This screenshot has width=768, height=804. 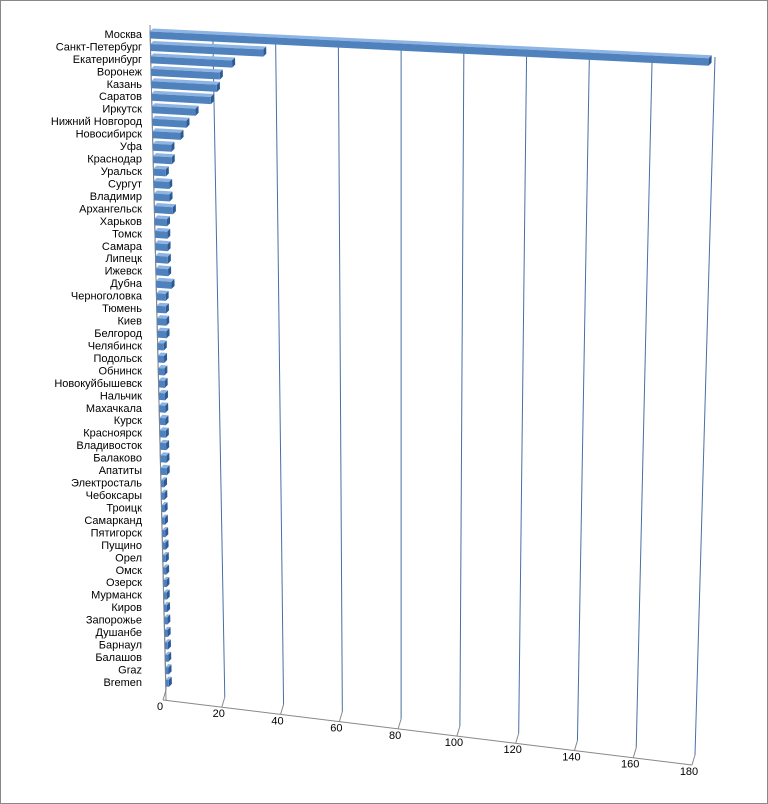 What do you see at coordinates (107, 297) in the screenshot?
I see `y-tick-label: Черноголовка` at bounding box center [107, 297].